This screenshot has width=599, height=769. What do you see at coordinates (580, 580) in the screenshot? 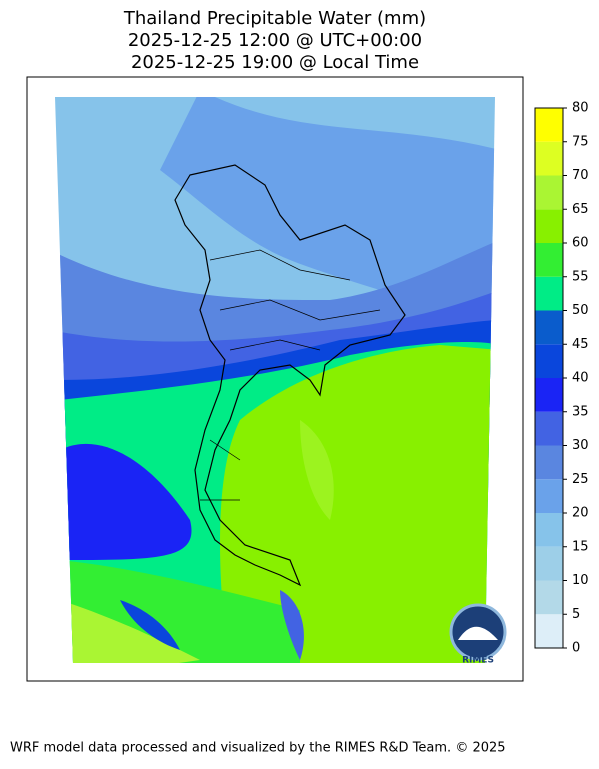
I see `colorbar-tick-label: 10` at bounding box center [580, 580].